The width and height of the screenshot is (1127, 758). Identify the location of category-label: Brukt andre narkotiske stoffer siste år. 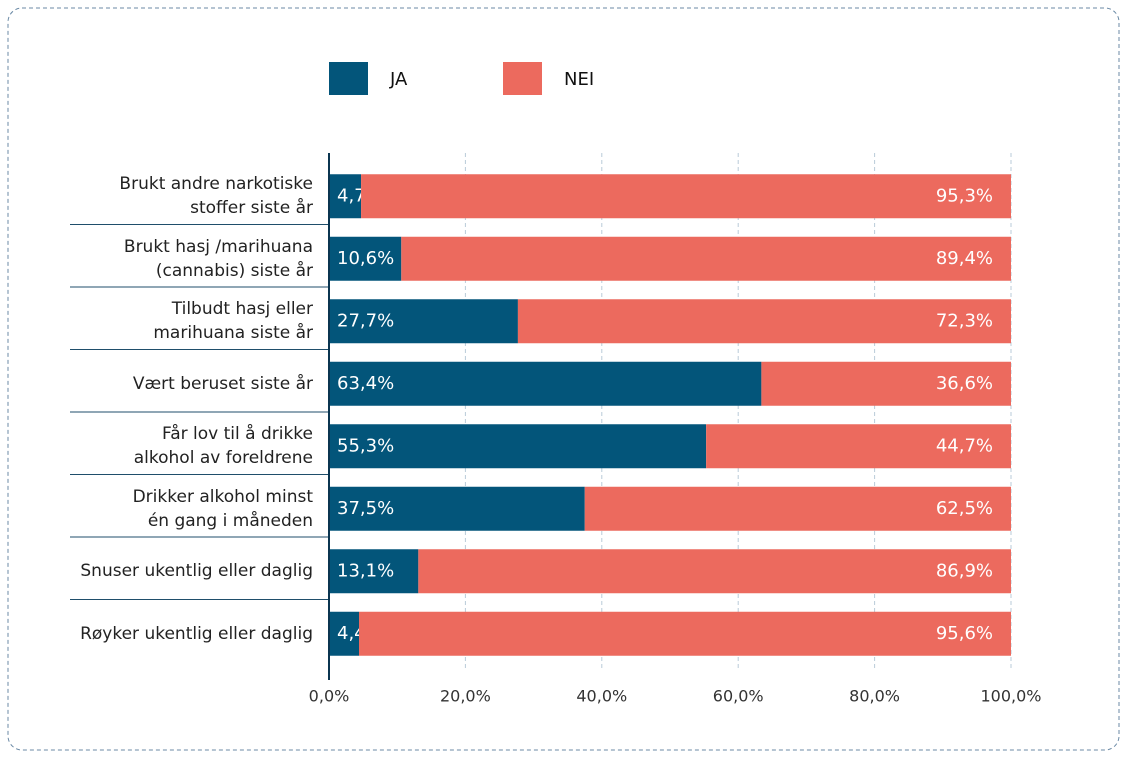
(216, 196).